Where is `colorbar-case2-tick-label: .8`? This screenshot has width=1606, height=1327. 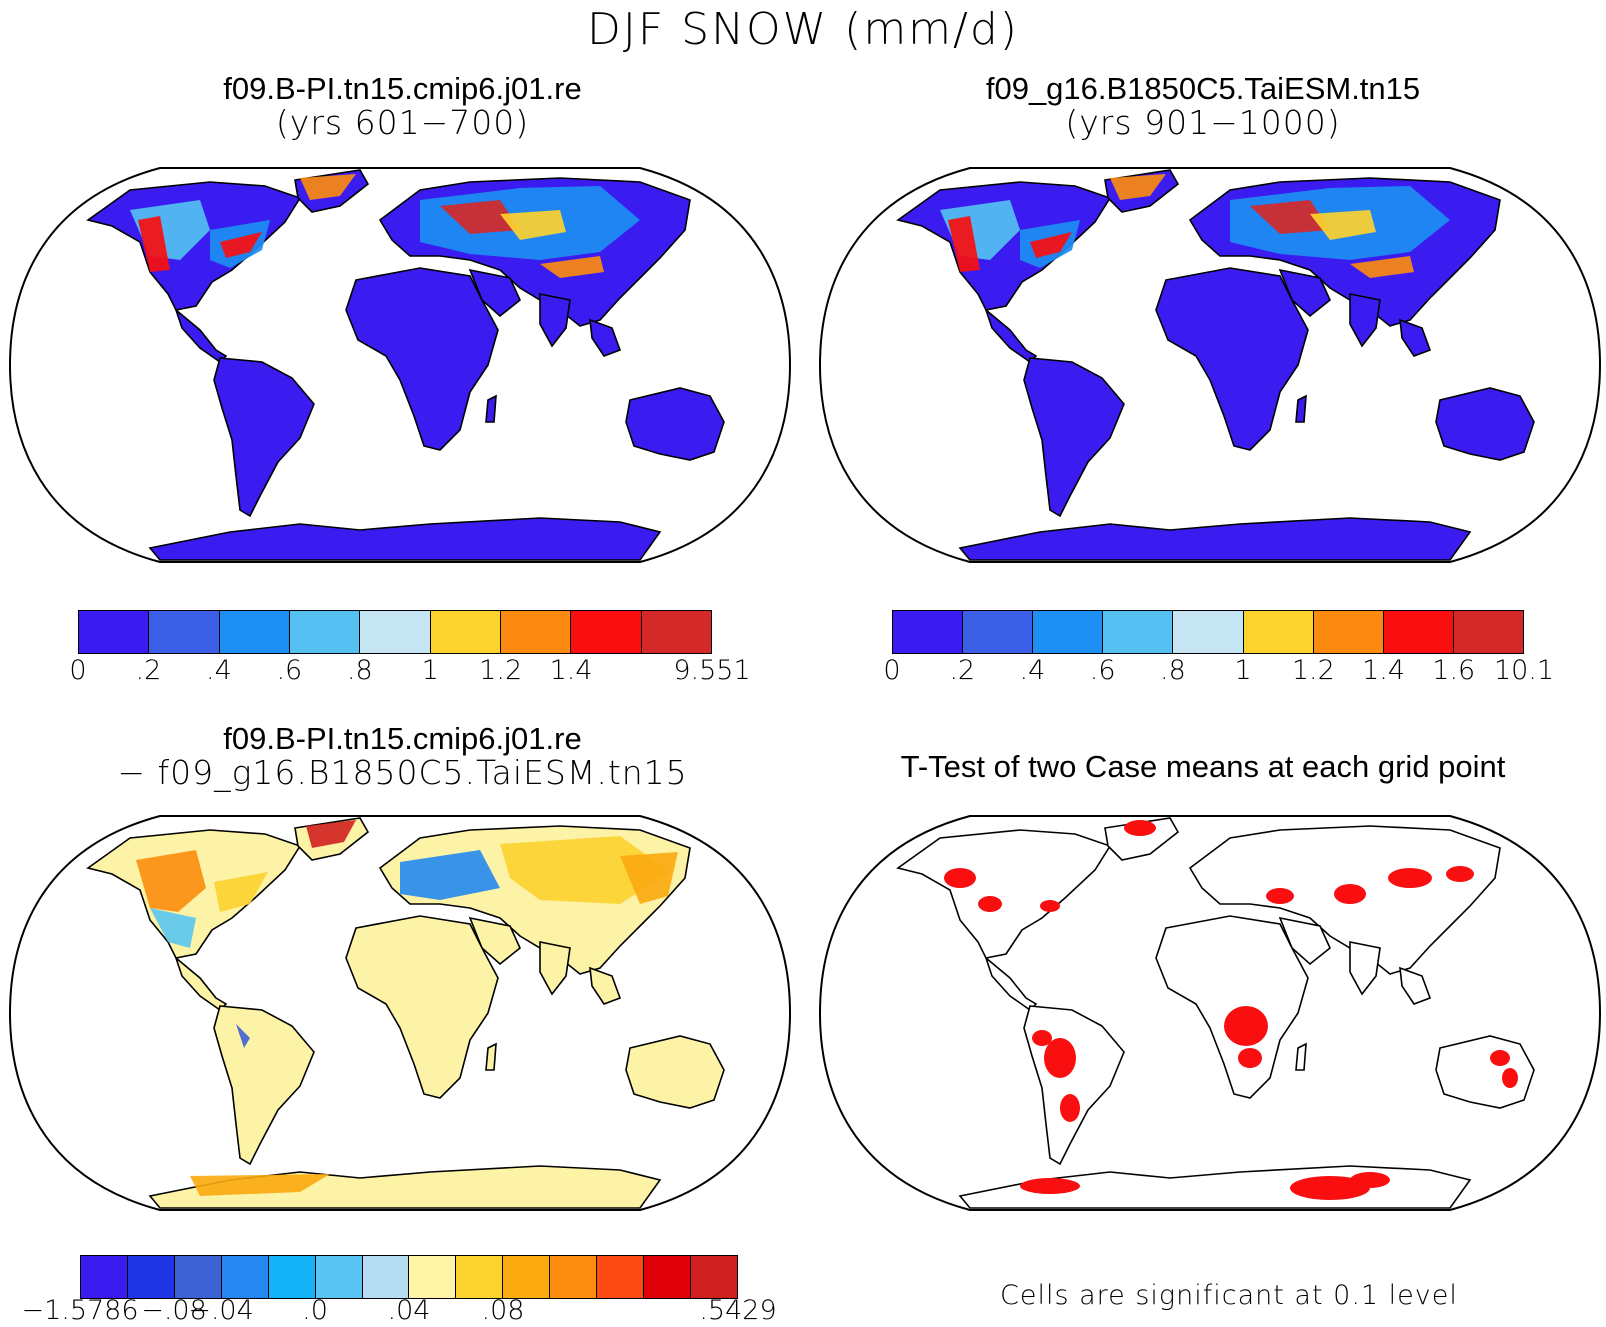 colorbar-case2-tick-label: .8 is located at coordinates (1172, 670).